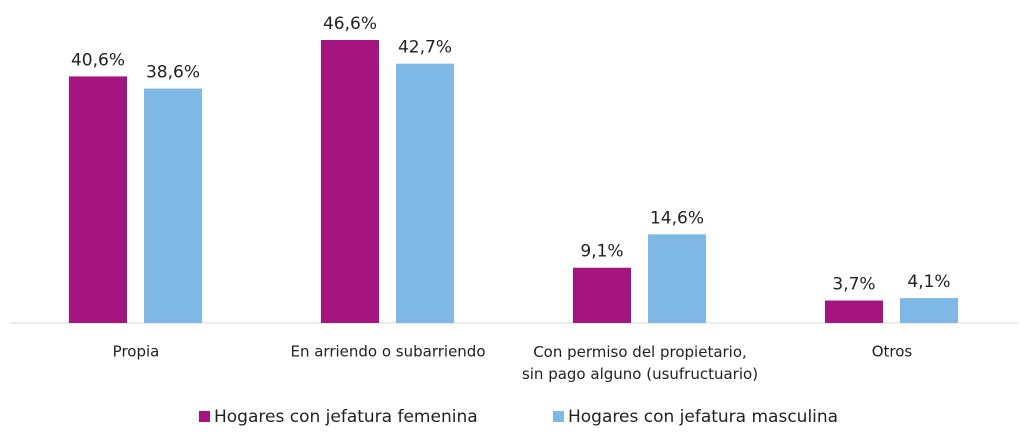 Image resolution: width=1029 pixels, height=432 pixels. Describe the element at coordinates (136, 352) in the screenshot. I see `x-tick-label: Propia` at that location.